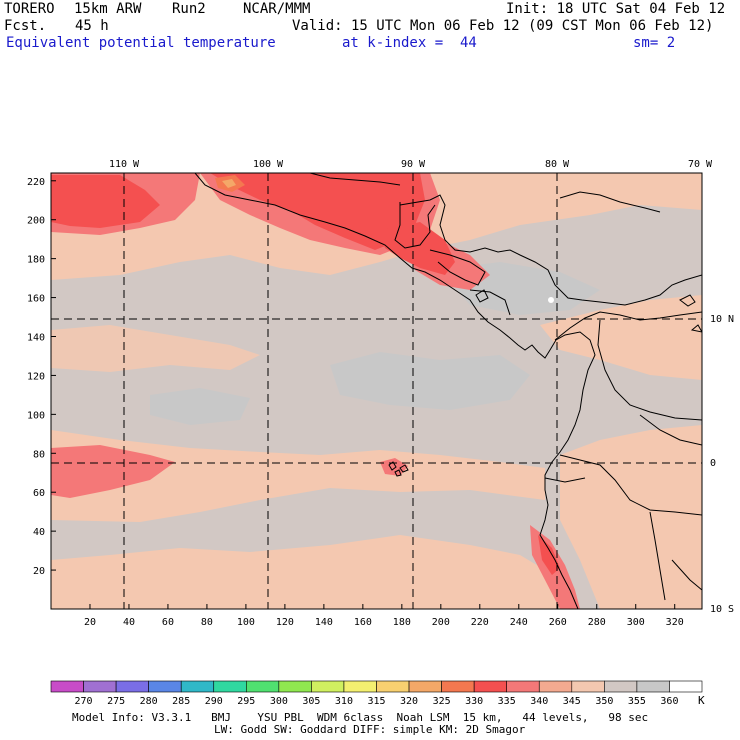  Describe the element at coordinates (402, 622) in the screenshot. I see `x-tick-label: 180` at that location.